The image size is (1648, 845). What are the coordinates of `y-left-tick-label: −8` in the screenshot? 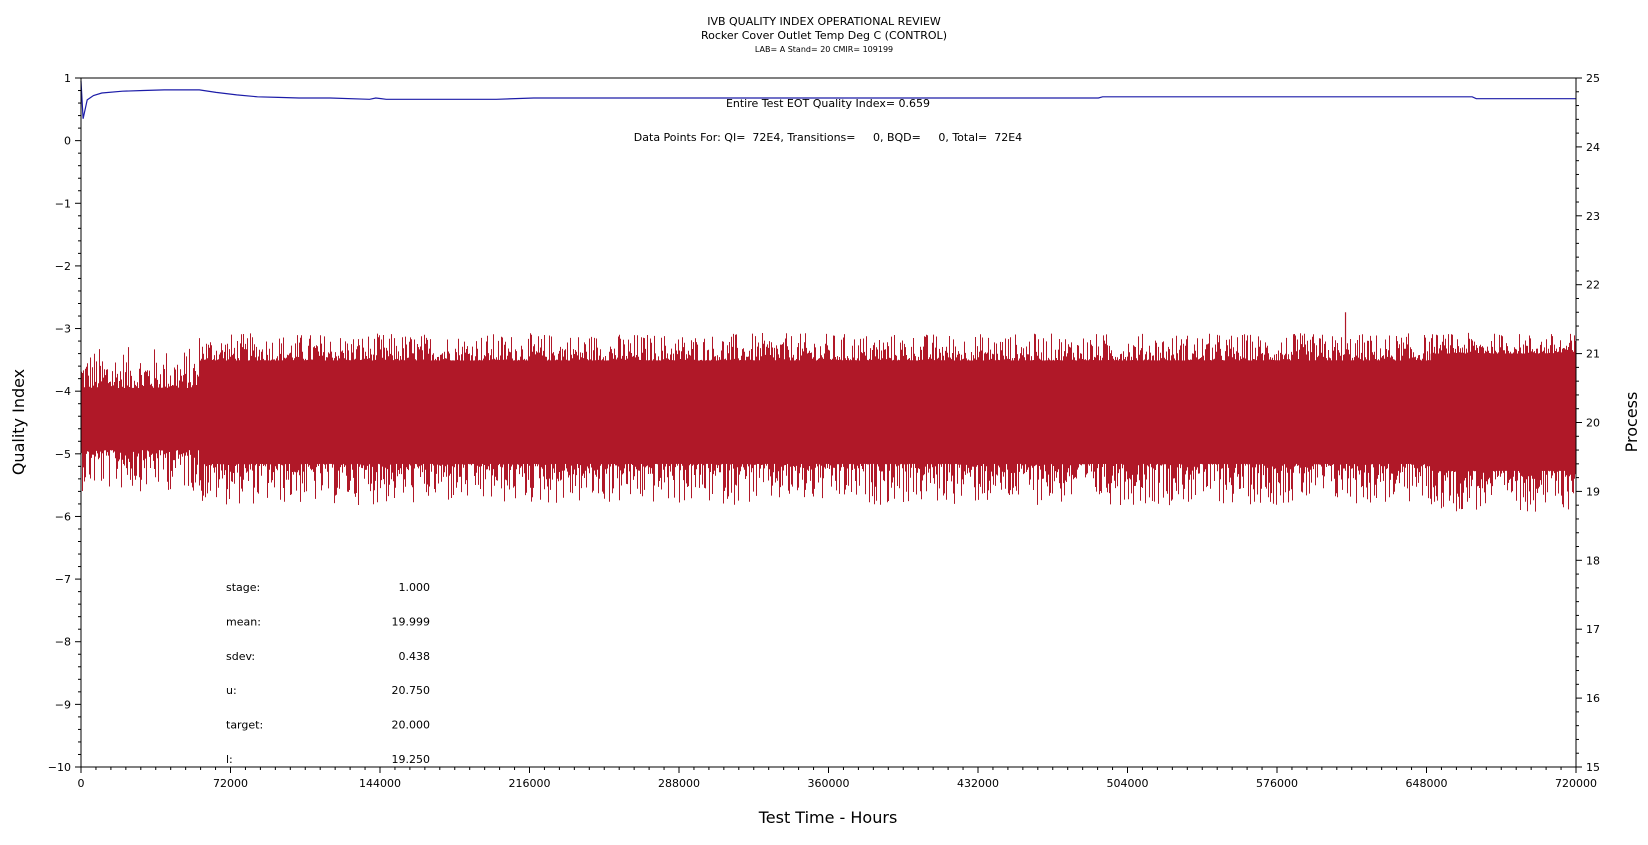 It's located at (63, 642).